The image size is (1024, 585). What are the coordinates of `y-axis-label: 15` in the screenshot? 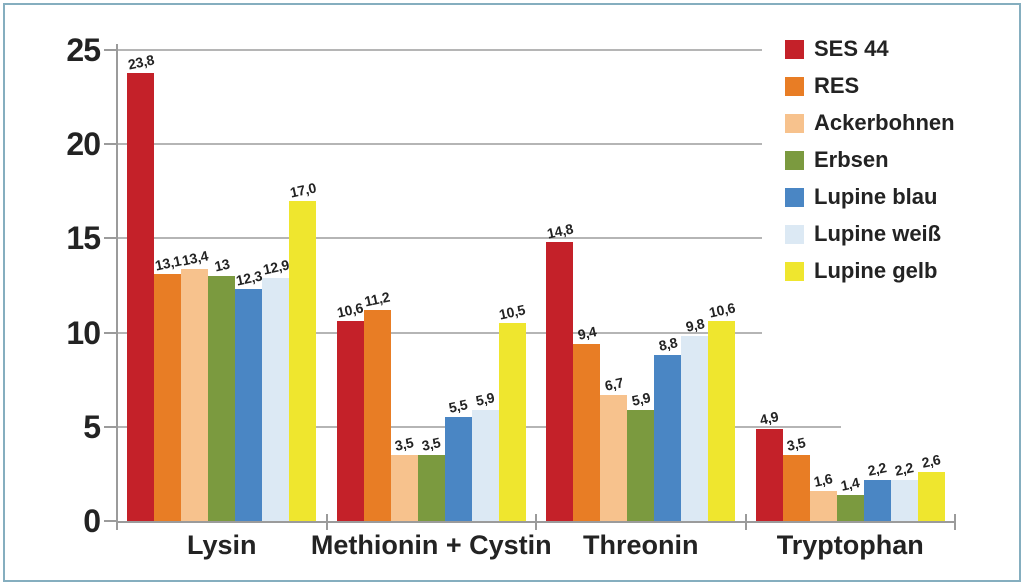 It's located at (83, 238).